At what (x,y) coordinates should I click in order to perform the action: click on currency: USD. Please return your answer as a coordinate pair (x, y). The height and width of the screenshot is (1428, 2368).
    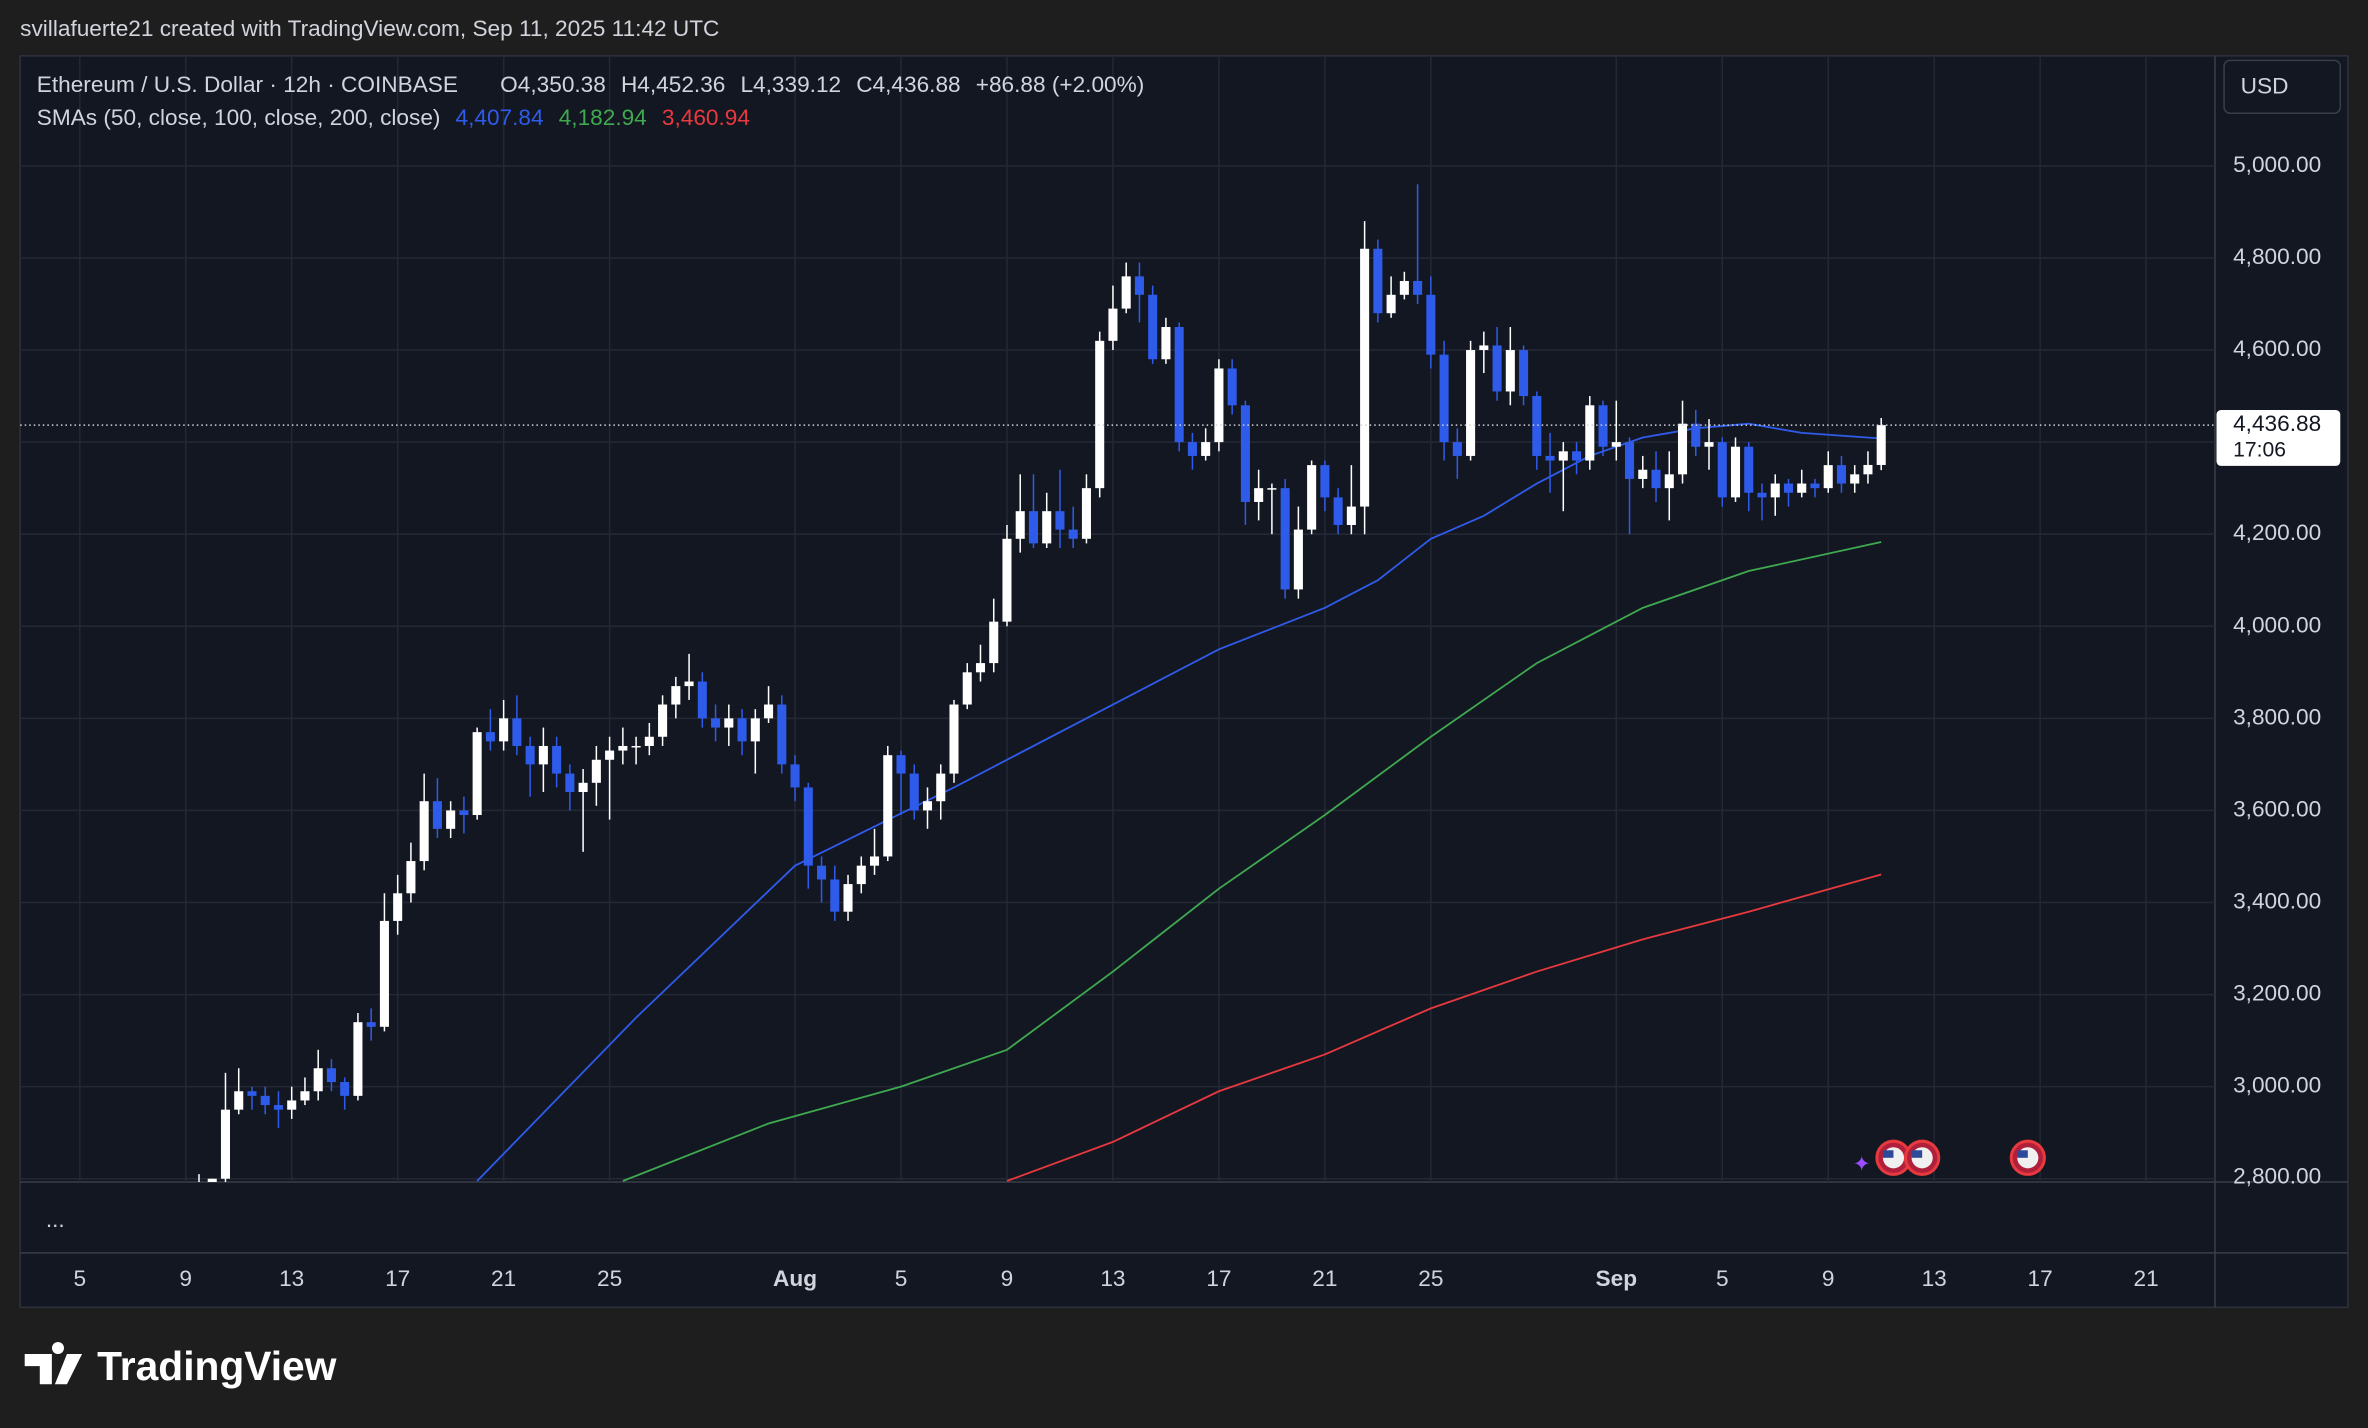
    Looking at the image, I should click on (2265, 86).